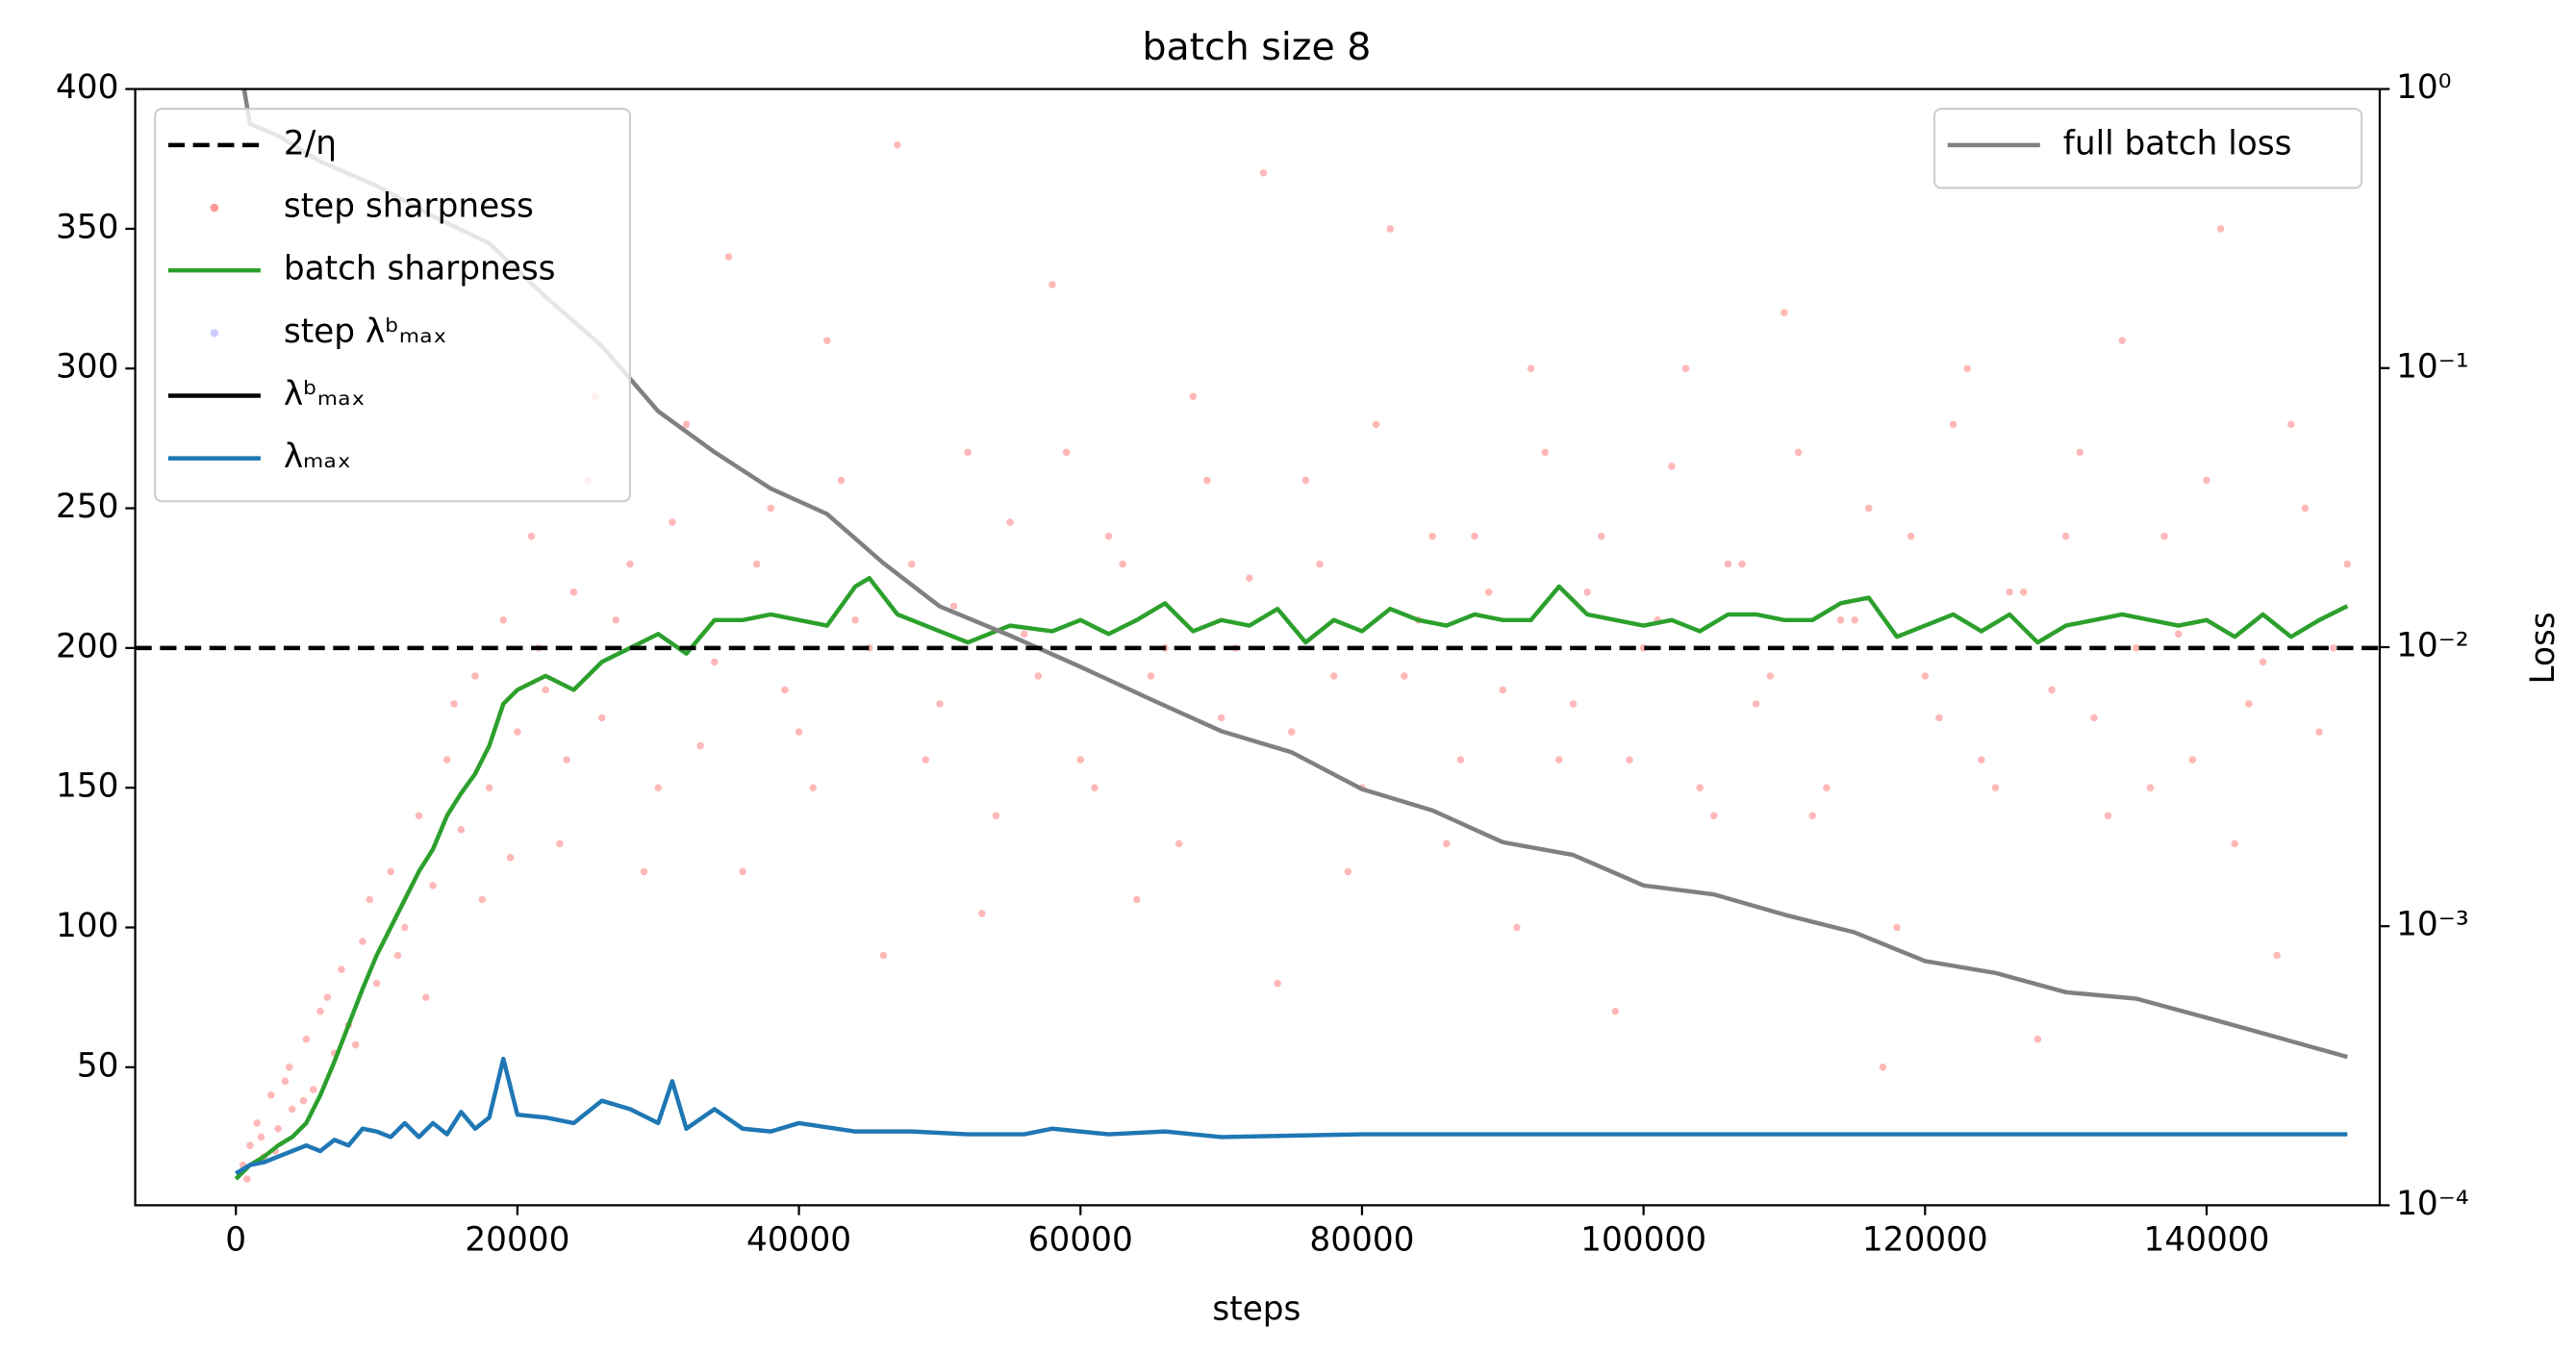 The image size is (2576, 1353). Describe the element at coordinates (2432, 1204) in the screenshot. I see `y2-tick-label: 10⁻⁴` at that location.